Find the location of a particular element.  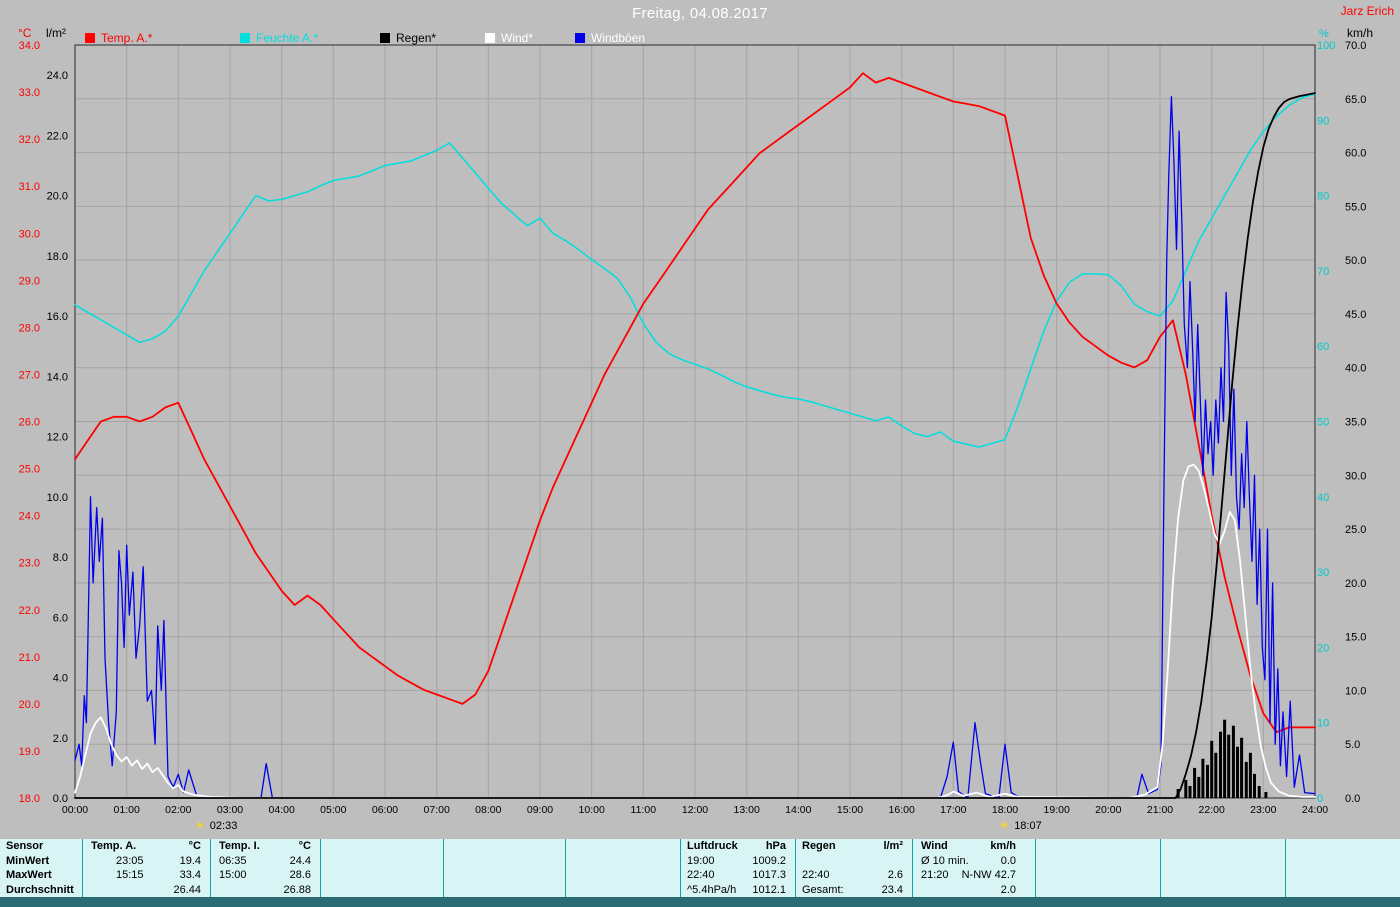

column-unit: hPa is located at coordinates (775, 846).